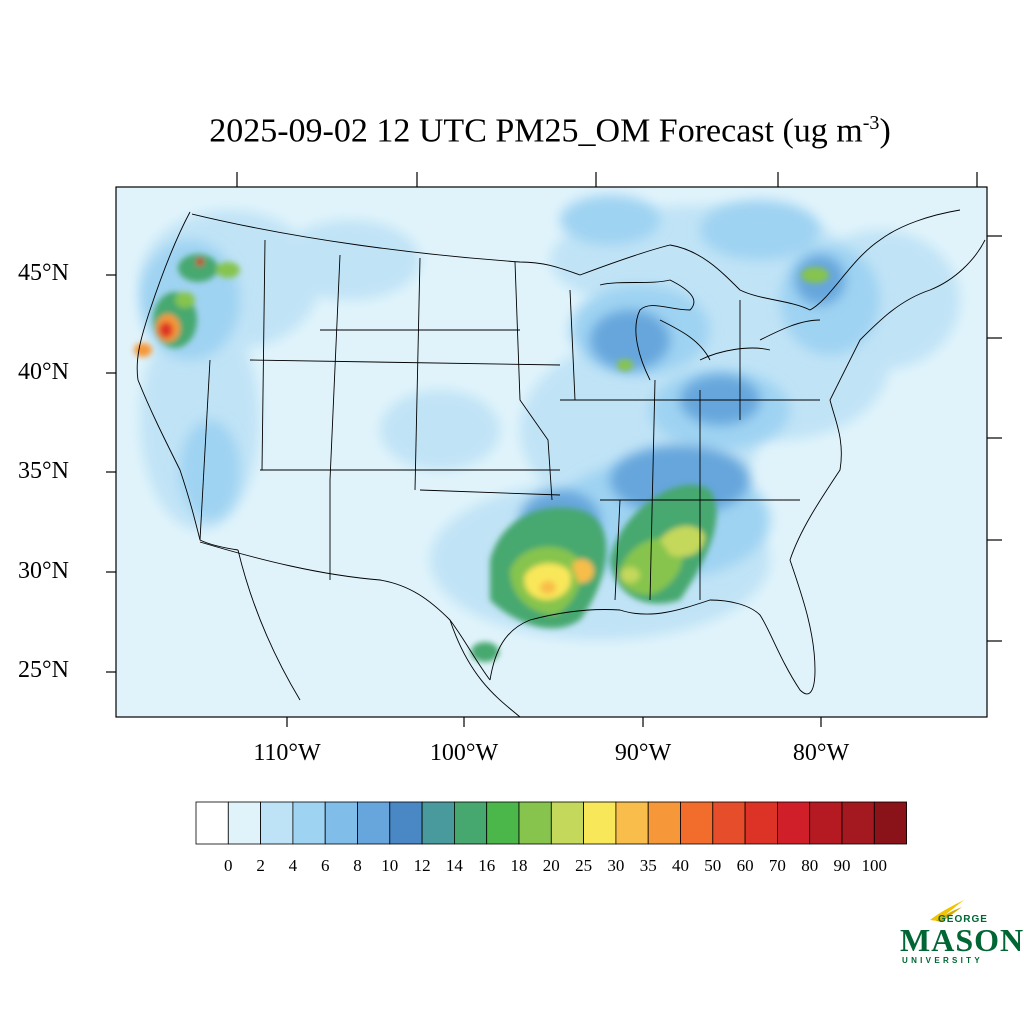 Image resolution: width=1024 pixels, height=1024 pixels. I want to click on flame-icon, so click(947, 911).